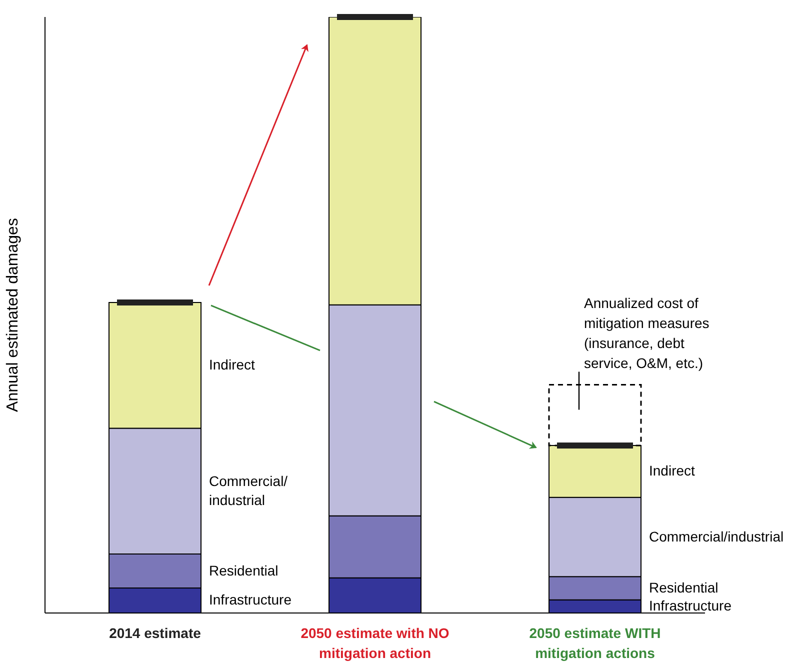 Image resolution: width=794 pixels, height=666 pixels. What do you see at coordinates (717, 537) in the screenshot?
I see `series-label: Commercial/industrial` at bounding box center [717, 537].